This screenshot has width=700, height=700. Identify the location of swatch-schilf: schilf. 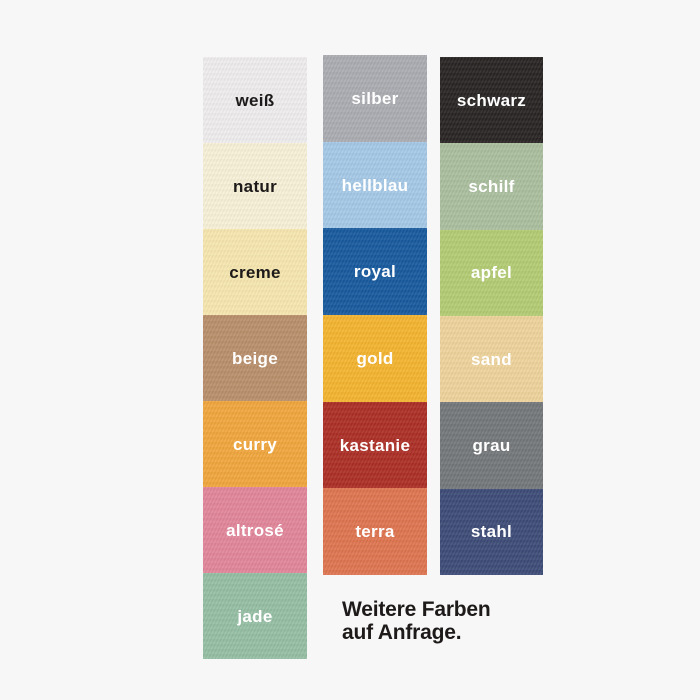
(491, 186).